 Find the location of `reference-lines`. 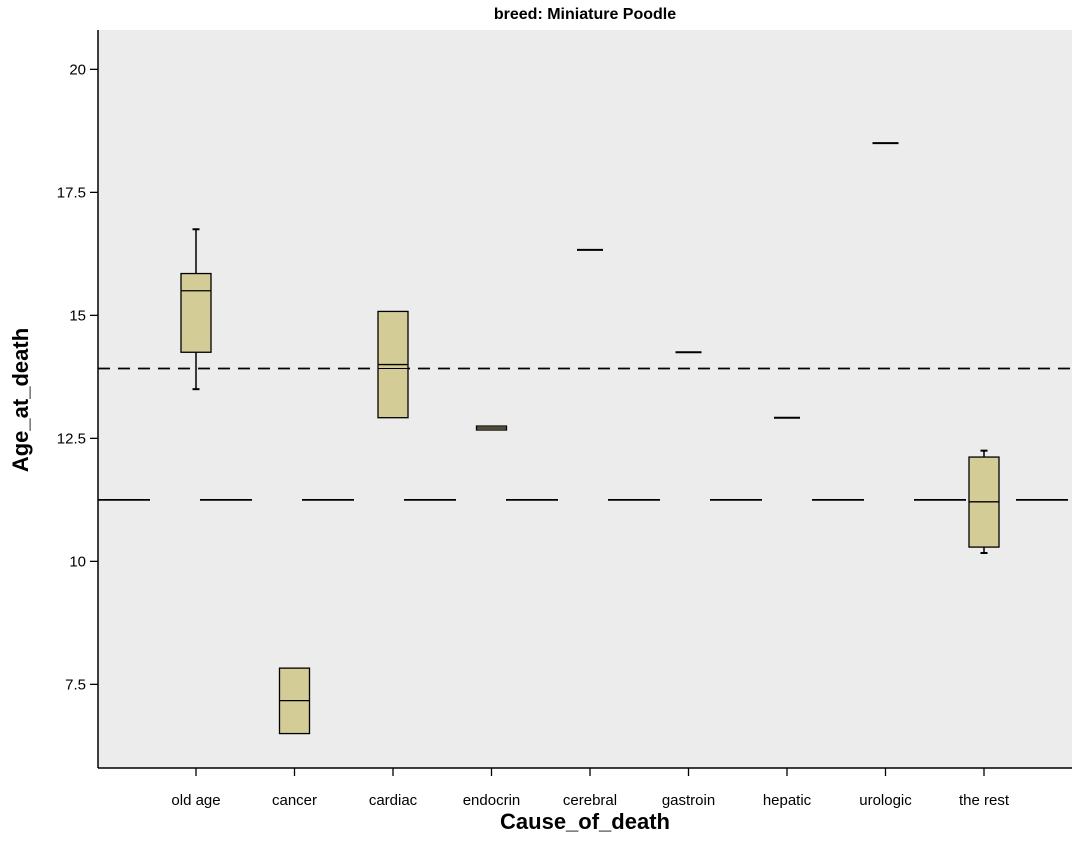

reference-lines is located at coordinates (585, 434).